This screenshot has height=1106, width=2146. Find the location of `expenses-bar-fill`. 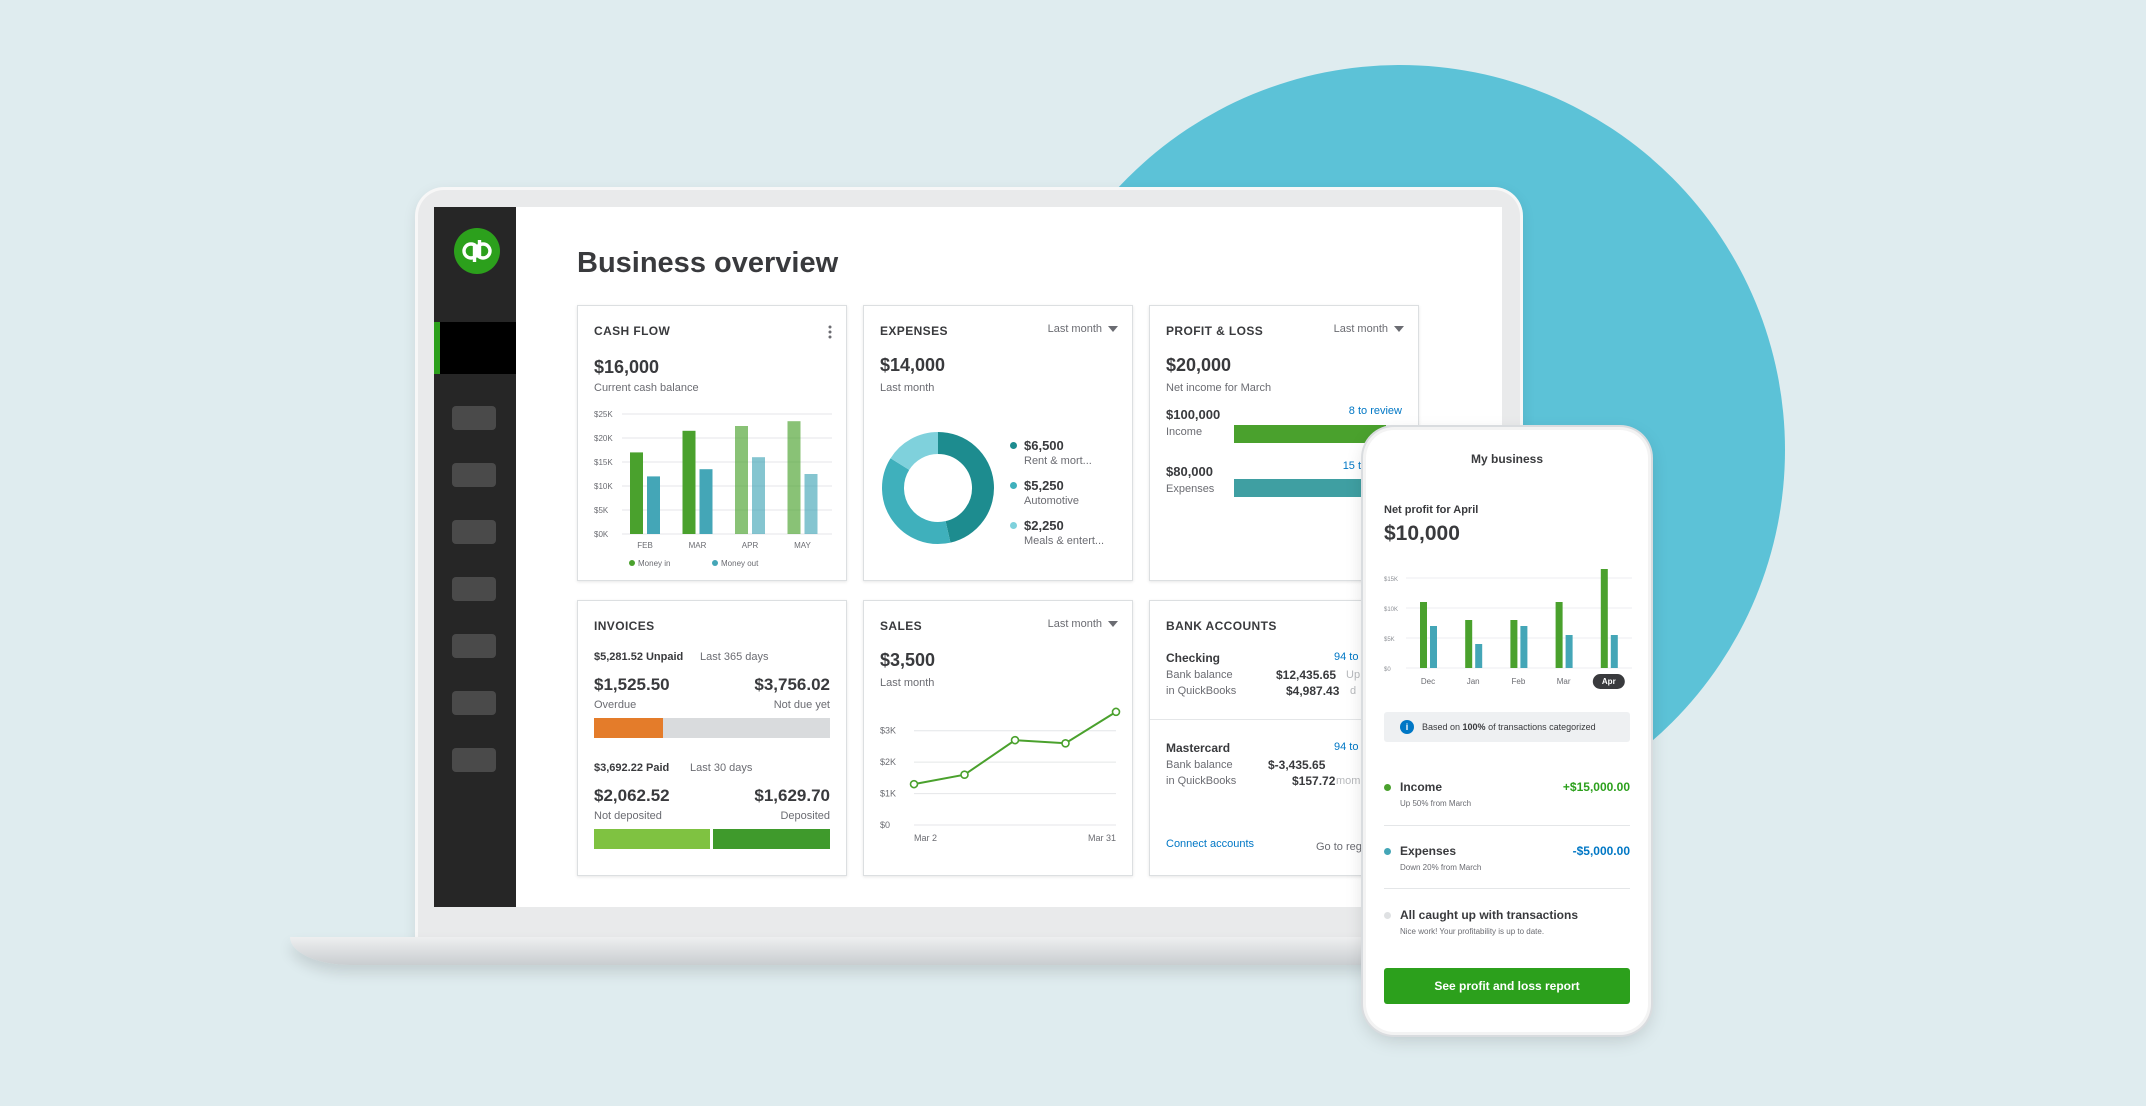

expenses-bar-fill is located at coordinates (1302, 488).